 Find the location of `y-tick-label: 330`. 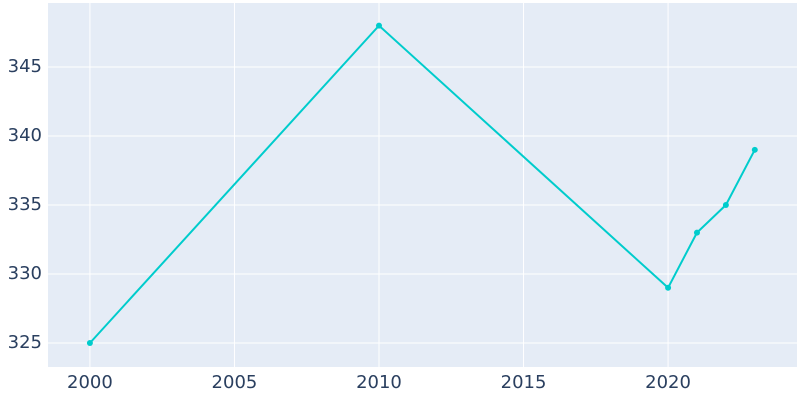

y-tick-label: 330 is located at coordinates (25, 273).